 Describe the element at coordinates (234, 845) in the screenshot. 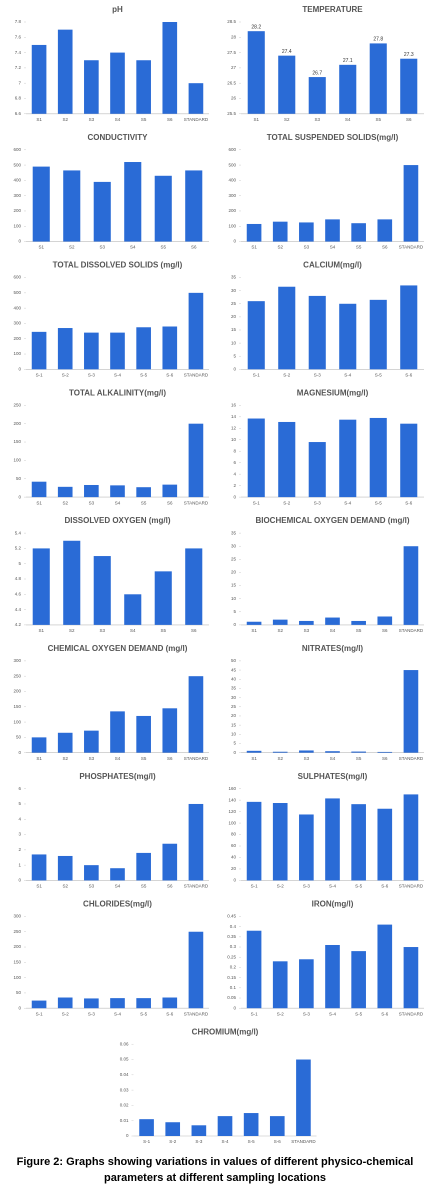

I see `y-tick-label: 60` at that location.